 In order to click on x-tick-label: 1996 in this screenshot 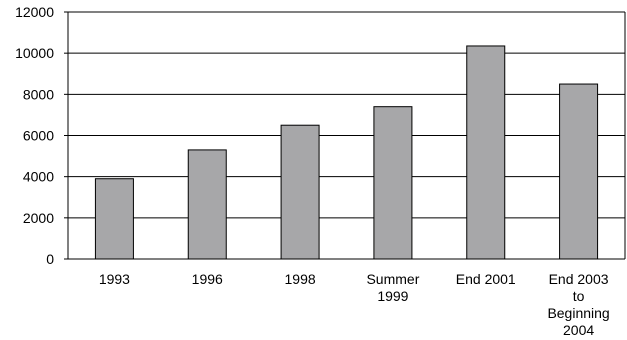, I will do `click(207, 279)`.